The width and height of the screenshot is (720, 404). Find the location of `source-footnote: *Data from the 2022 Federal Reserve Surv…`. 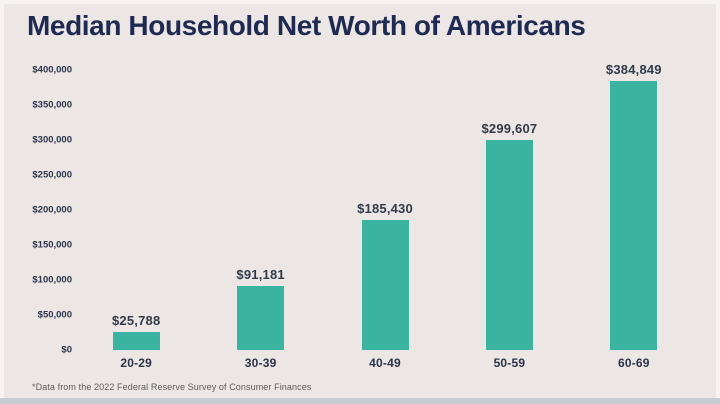

source-footnote: *Data from the 2022 Federal Reserve Surv… is located at coordinates (172, 387).